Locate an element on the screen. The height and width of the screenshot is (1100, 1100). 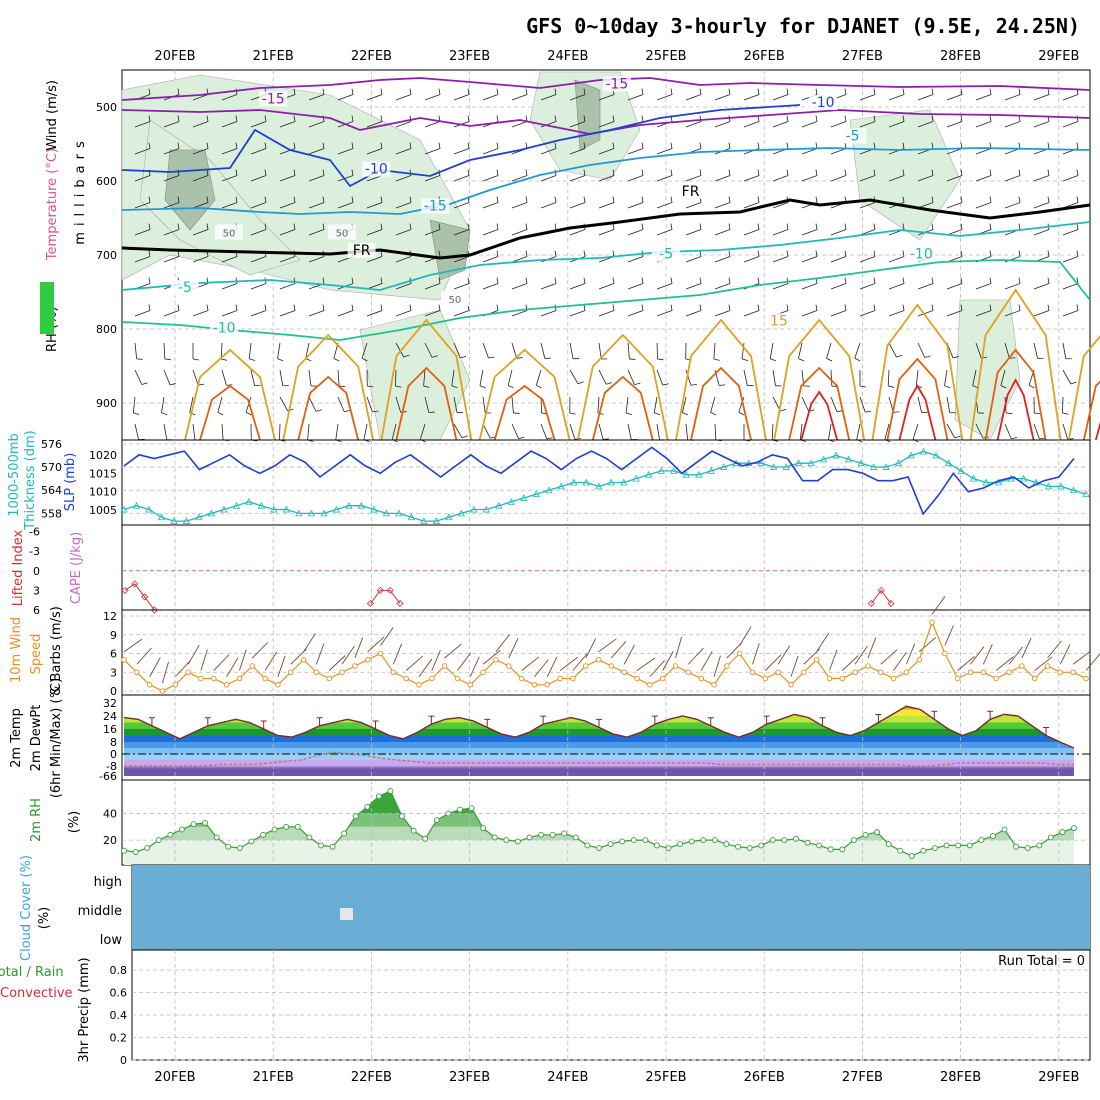
top-date-label: 22FEB is located at coordinates (371, 56).